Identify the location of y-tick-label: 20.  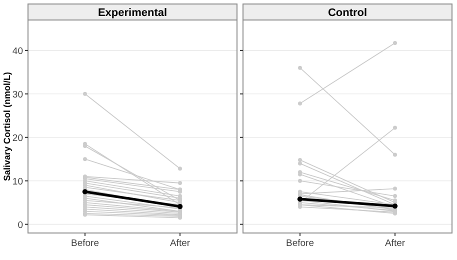
(17, 138).